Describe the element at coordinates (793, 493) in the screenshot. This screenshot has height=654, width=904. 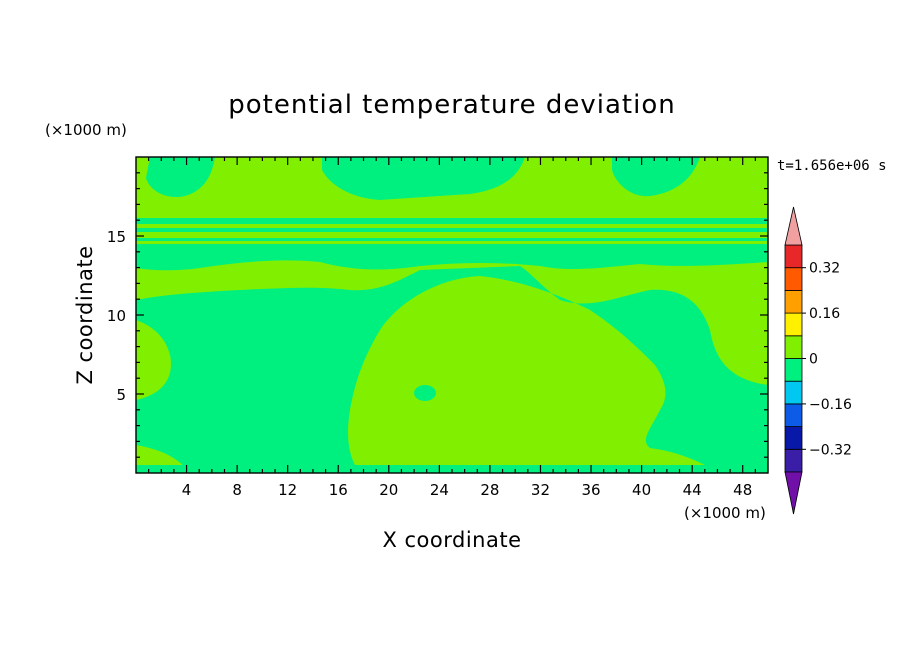
I see `colorbar-under-triangle` at that location.